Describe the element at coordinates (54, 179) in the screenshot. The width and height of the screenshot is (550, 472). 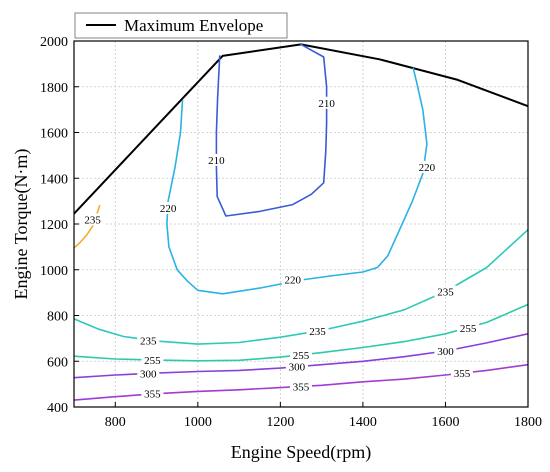
I see `y-tick-label: 1400` at that location.